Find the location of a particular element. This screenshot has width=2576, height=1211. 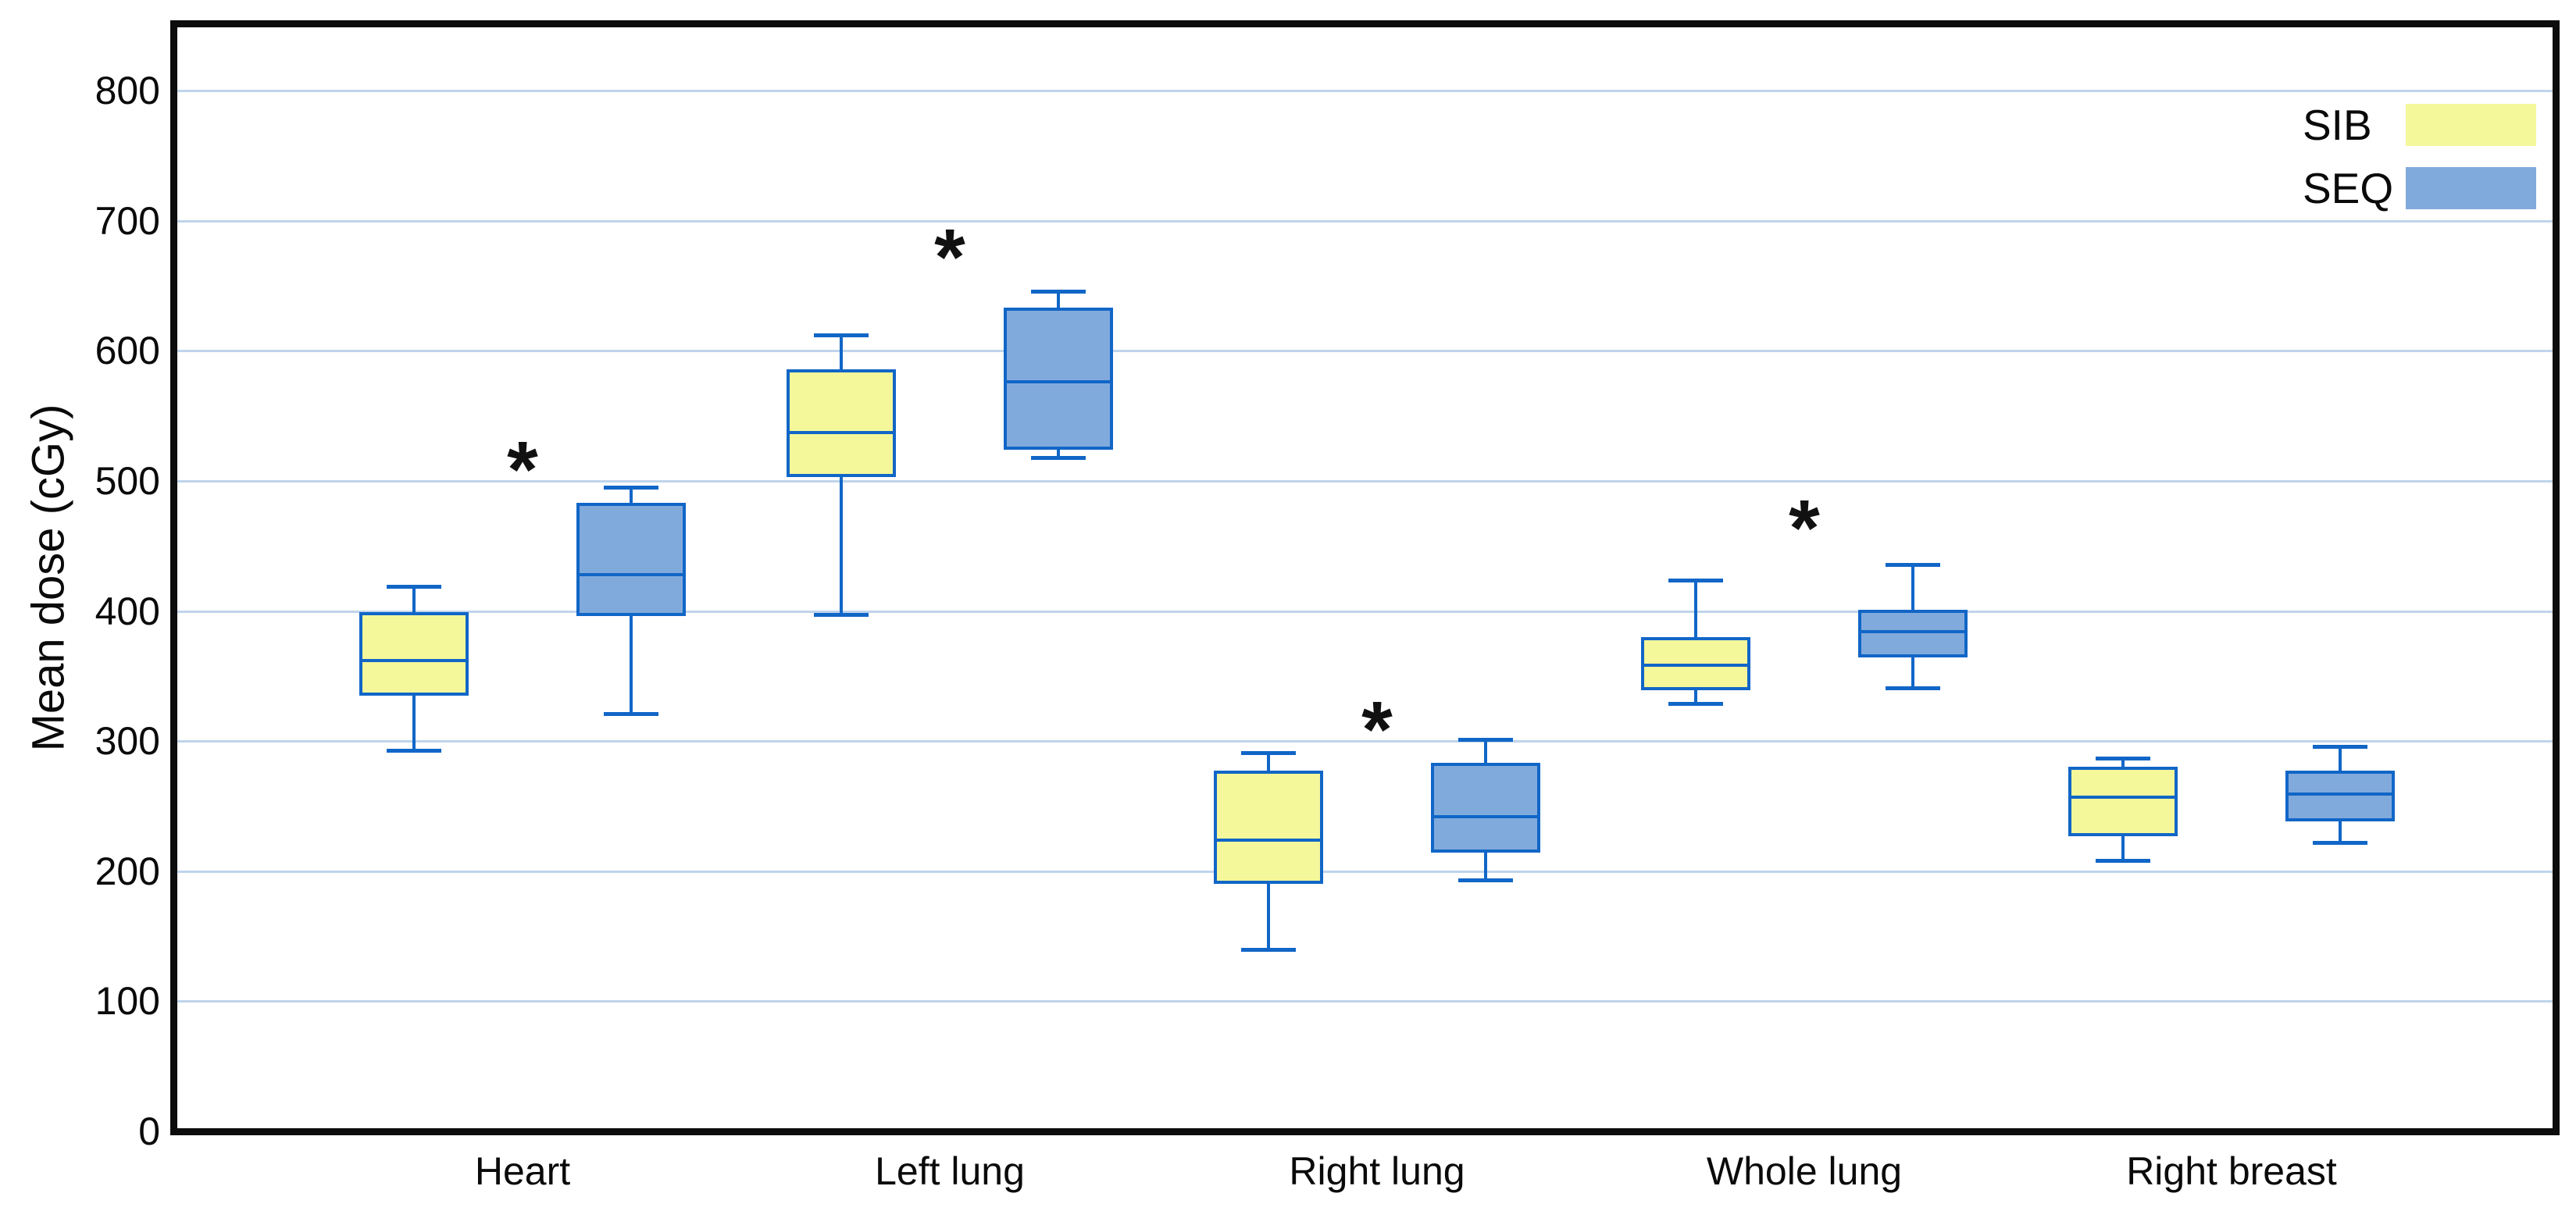

whisker-cap-min-sib-right-lung is located at coordinates (1268, 949).